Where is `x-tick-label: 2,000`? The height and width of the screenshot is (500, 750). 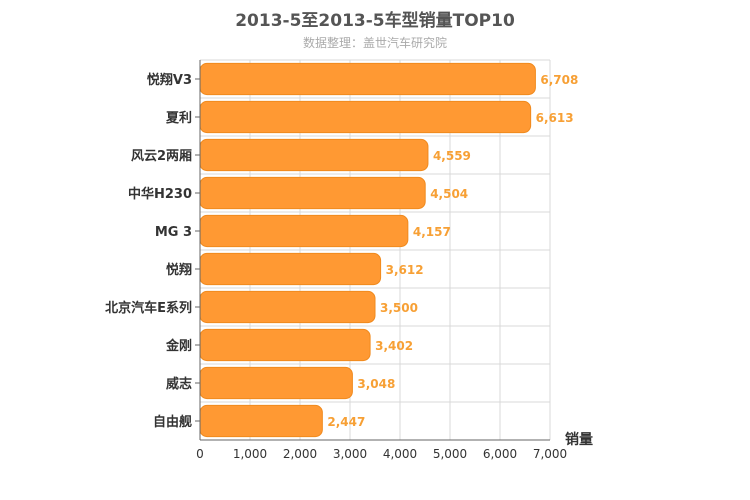 x-tick-label: 2,000 is located at coordinates (300, 454).